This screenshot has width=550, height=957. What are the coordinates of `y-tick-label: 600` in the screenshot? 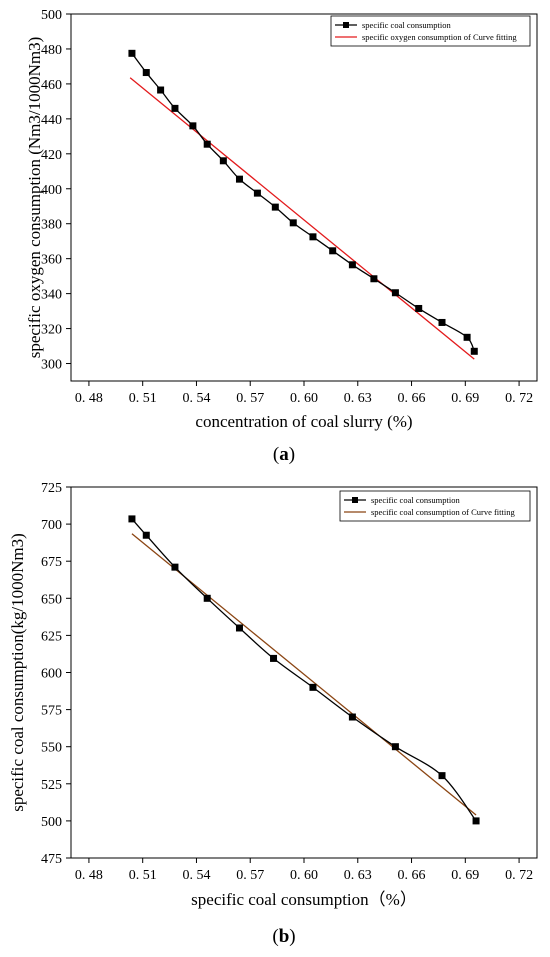 It's located at (51, 674).